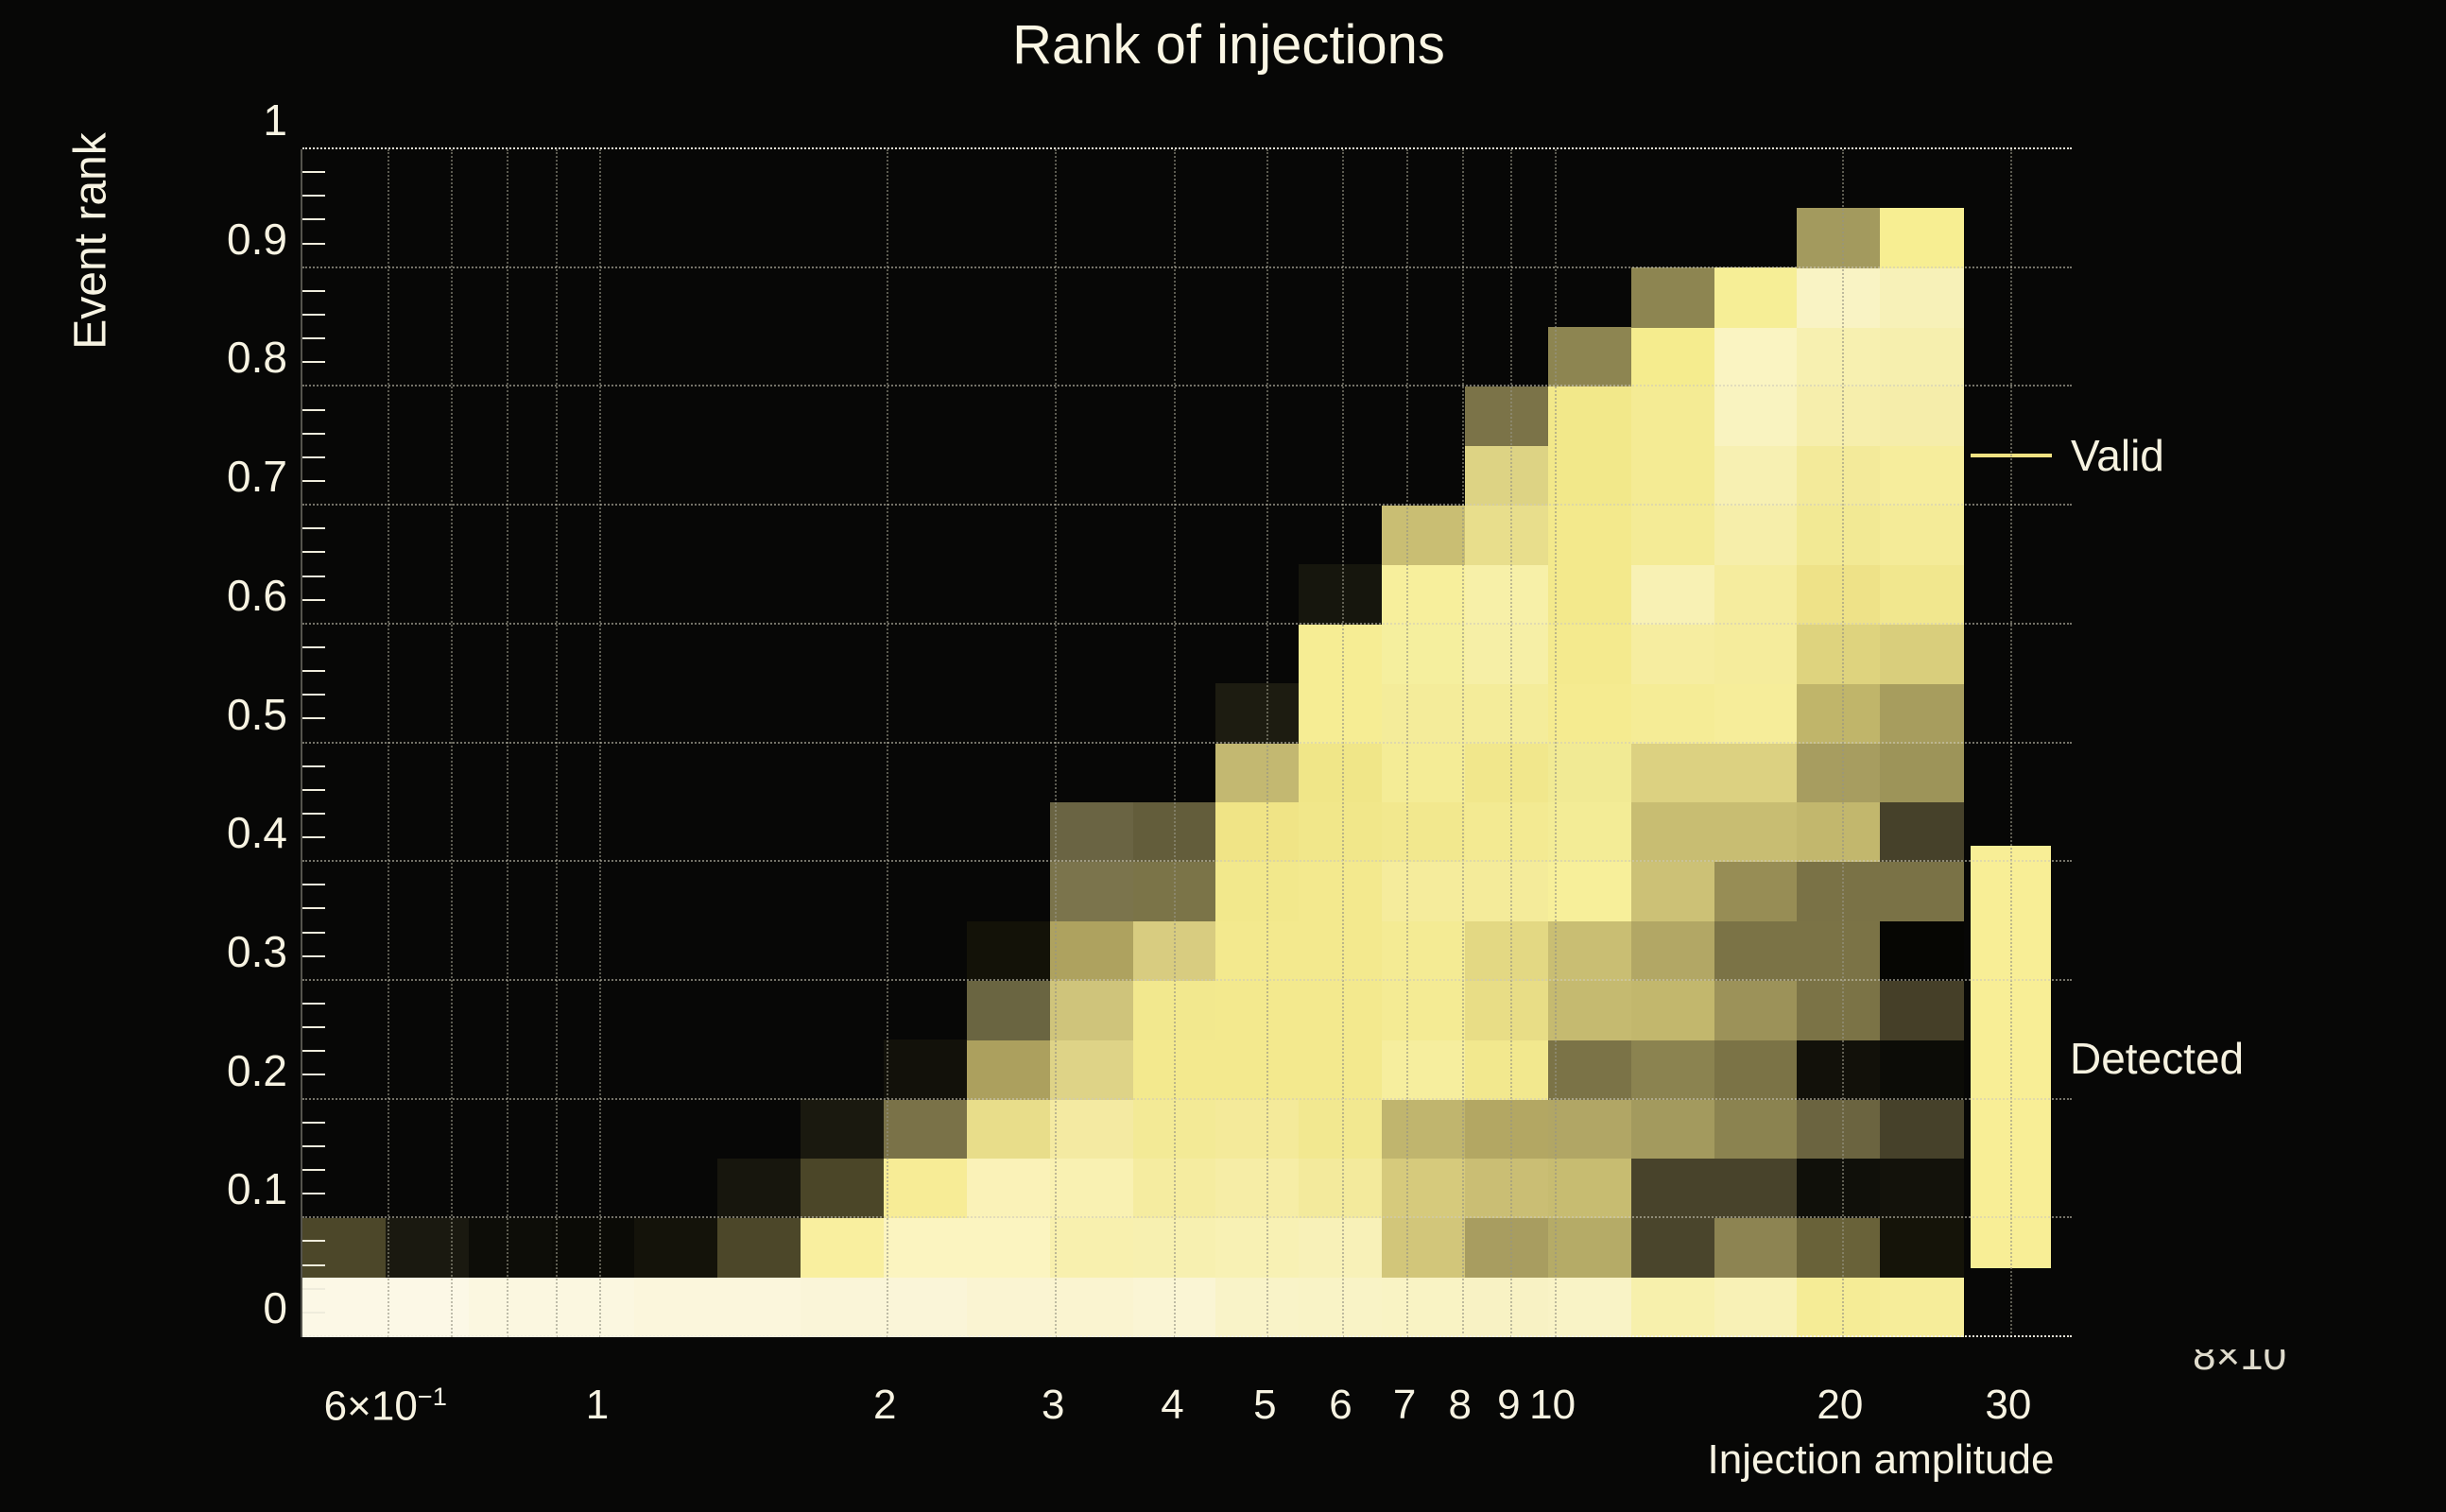 Image resolution: width=2446 pixels, height=1512 pixels. What do you see at coordinates (1460, 1405) in the screenshot?
I see `x-tick-label: 8` at bounding box center [1460, 1405].